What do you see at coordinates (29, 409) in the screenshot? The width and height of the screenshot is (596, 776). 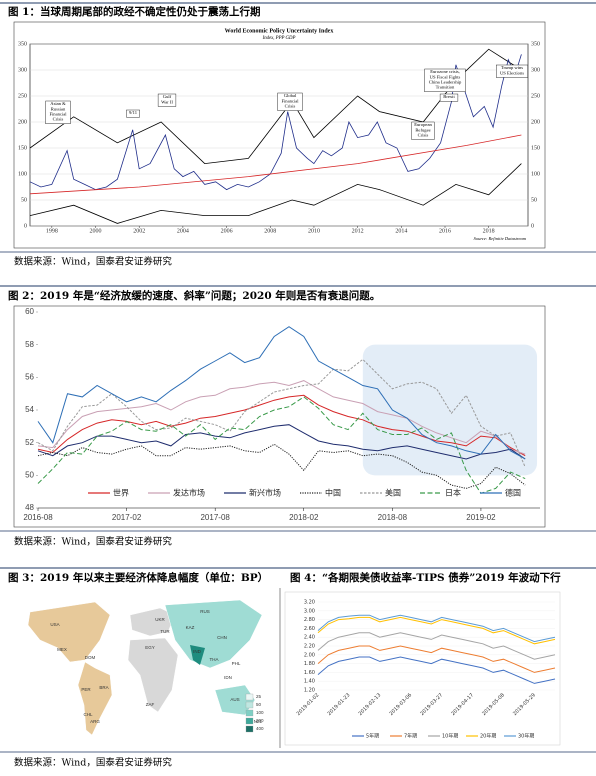 I see `y-tick-label: 54` at bounding box center [29, 409].